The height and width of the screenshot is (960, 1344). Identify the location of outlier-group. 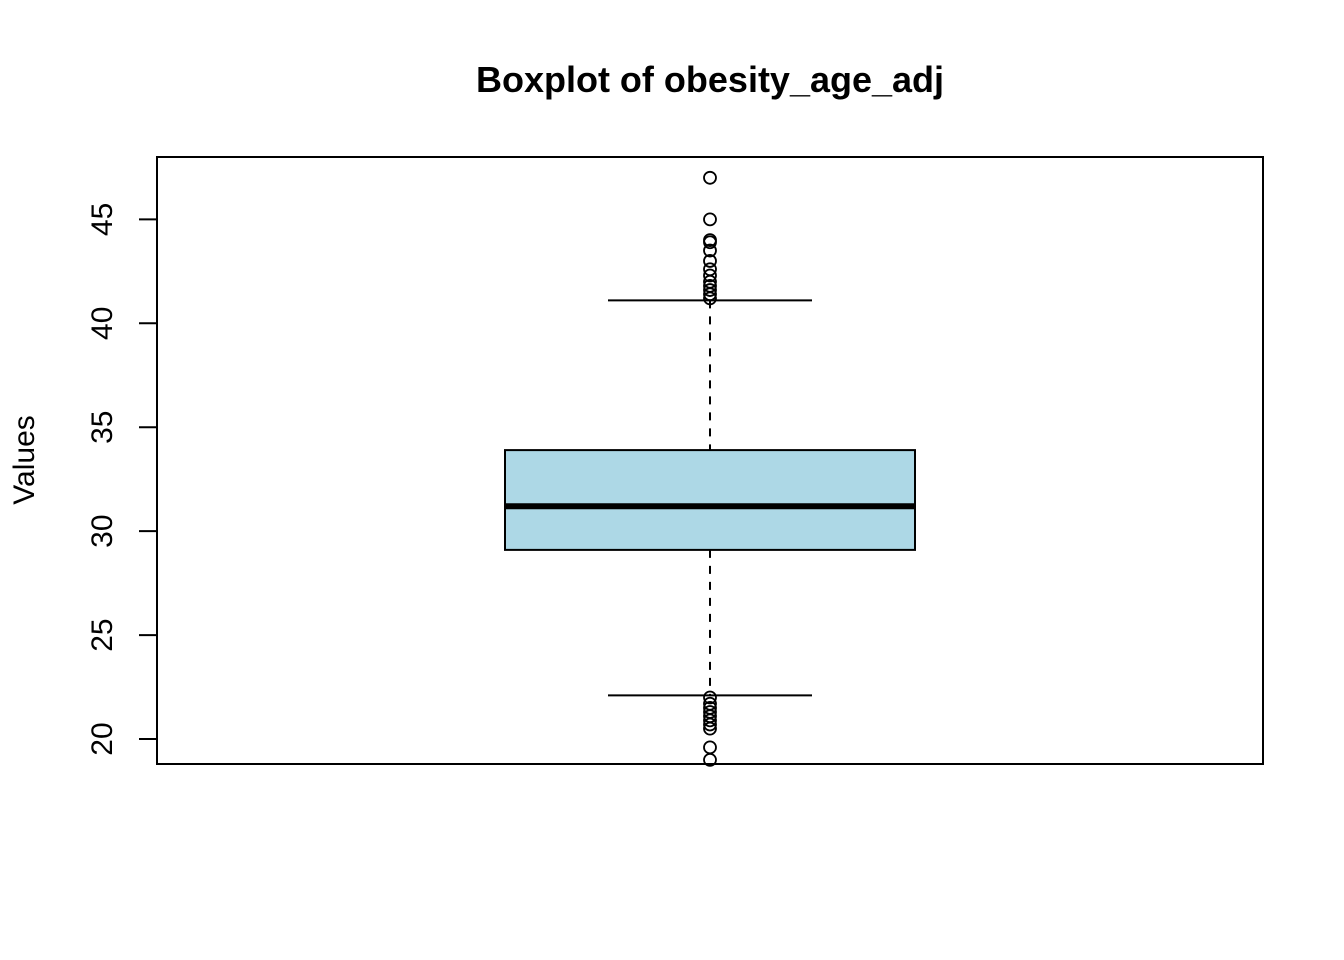
(710, 468).